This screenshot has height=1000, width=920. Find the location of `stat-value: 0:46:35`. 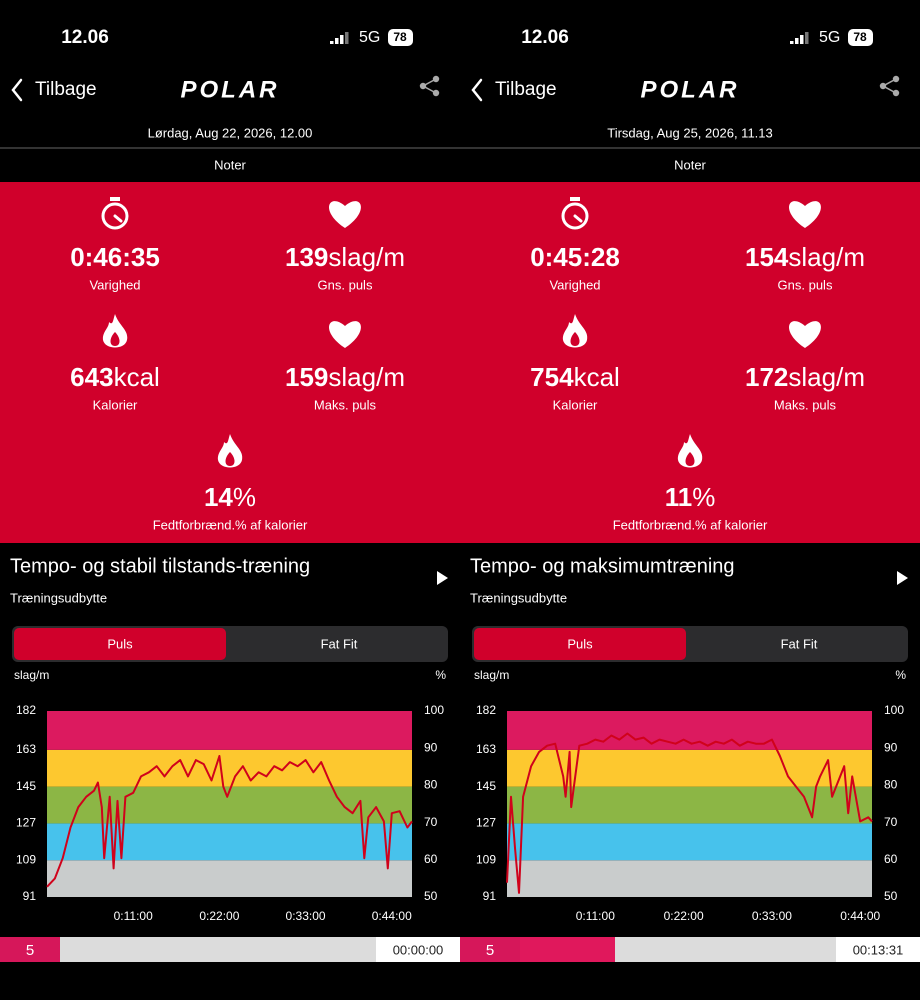

stat-value: 0:46:35 is located at coordinates (115, 257).